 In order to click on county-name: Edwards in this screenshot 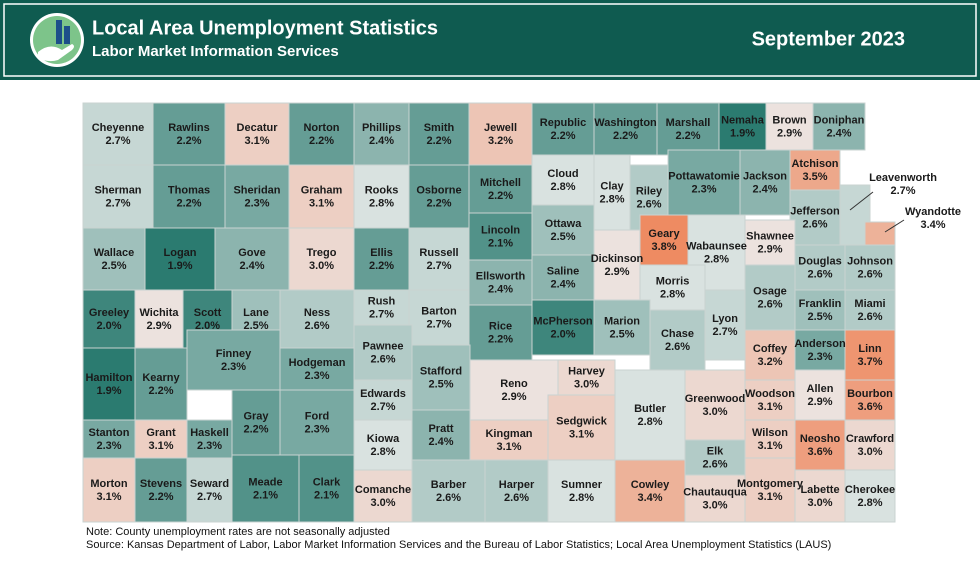, I will do `click(383, 394)`.